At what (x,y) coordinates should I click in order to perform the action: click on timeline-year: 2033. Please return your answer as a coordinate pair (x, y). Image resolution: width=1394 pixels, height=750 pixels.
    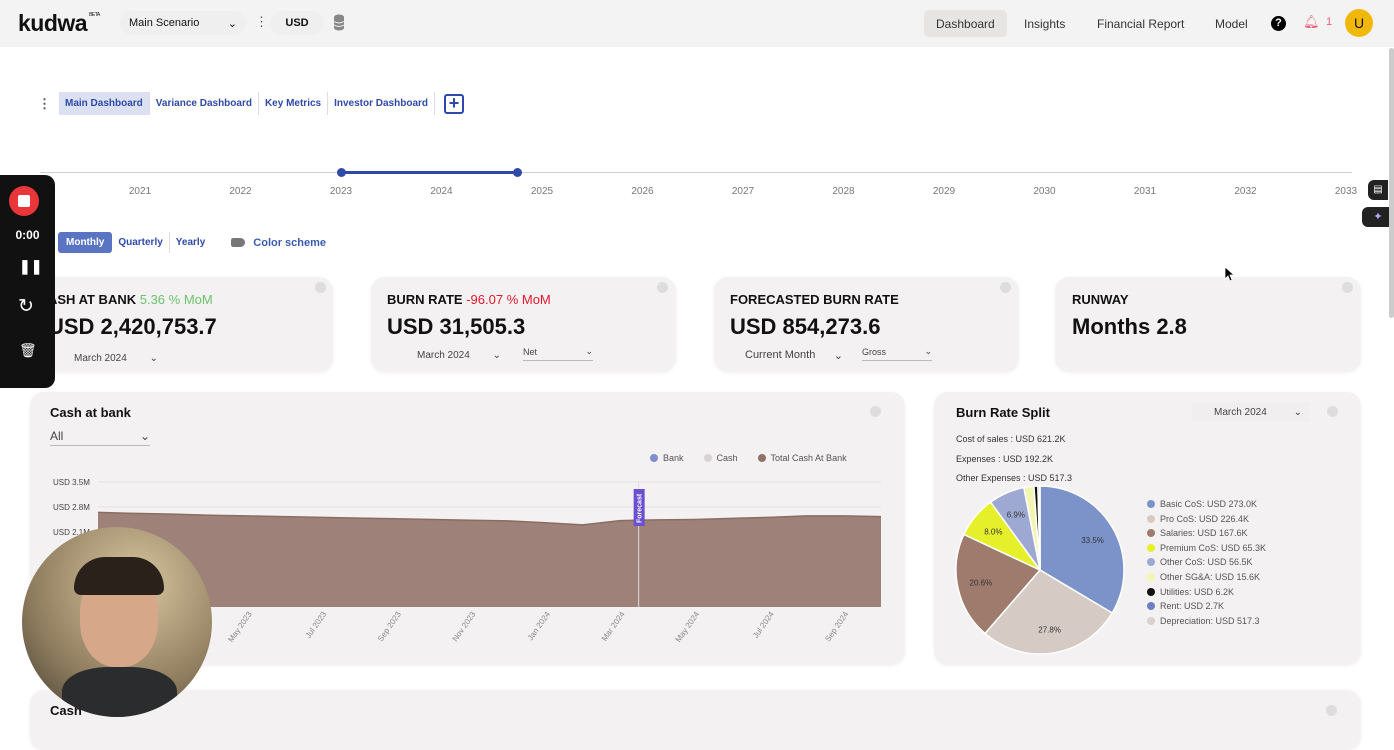
    Looking at the image, I should click on (1346, 191).